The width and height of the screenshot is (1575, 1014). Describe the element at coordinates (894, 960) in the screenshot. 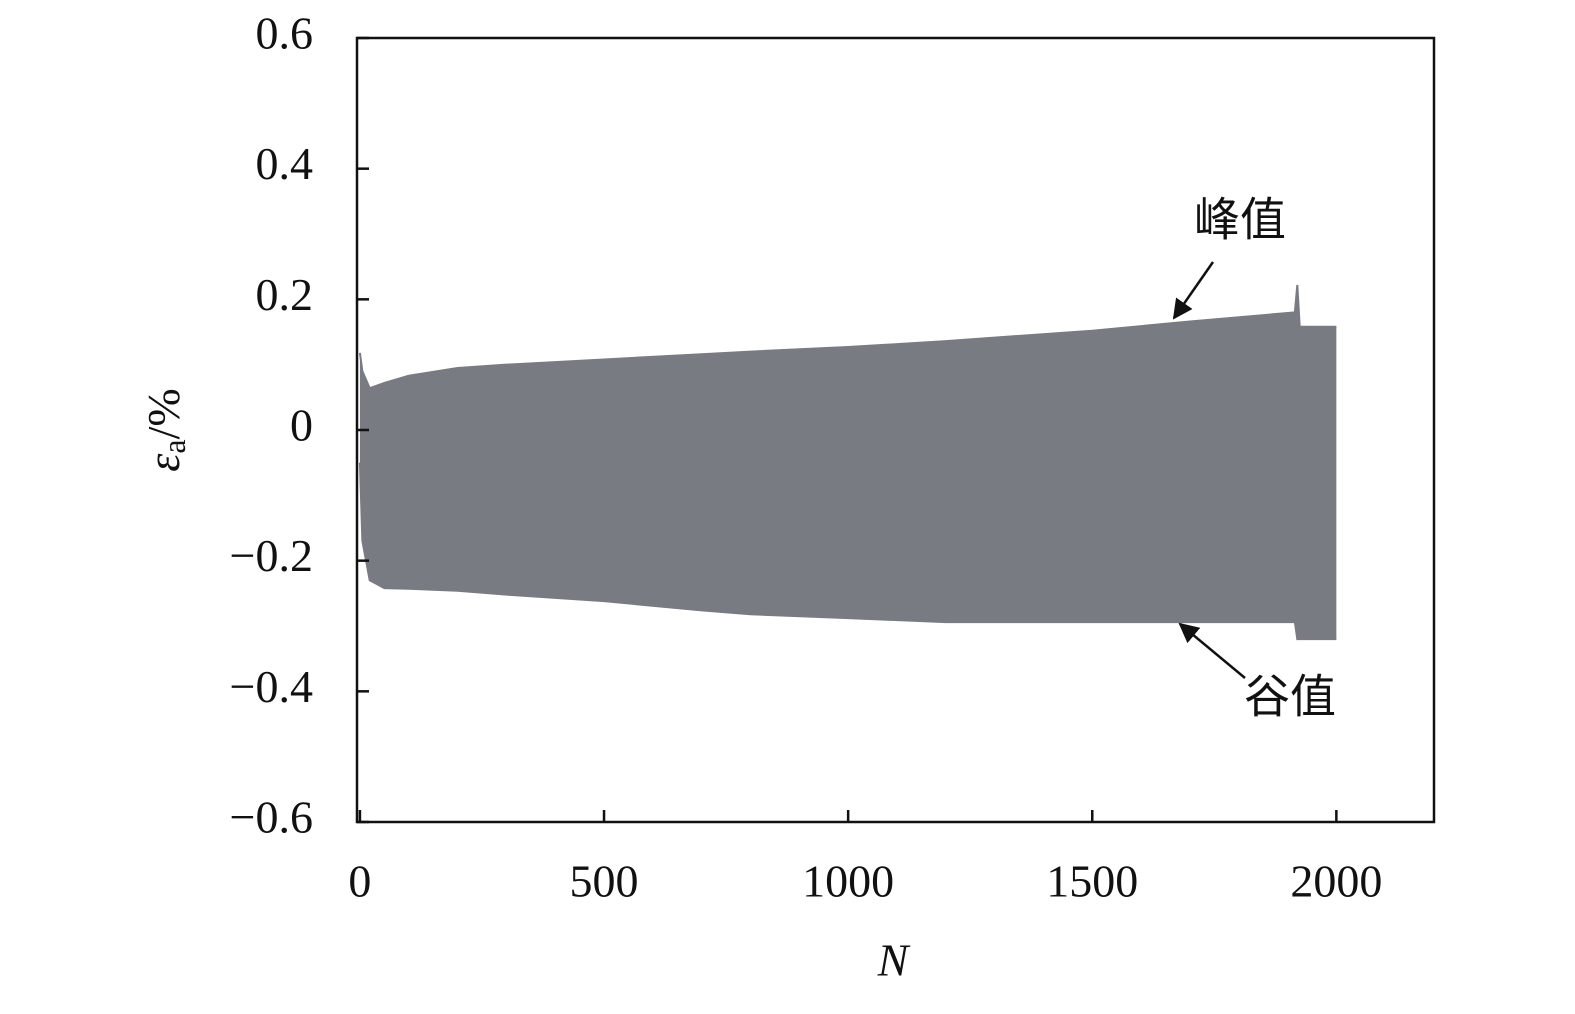

I see `x-axis-label: N` at that location.